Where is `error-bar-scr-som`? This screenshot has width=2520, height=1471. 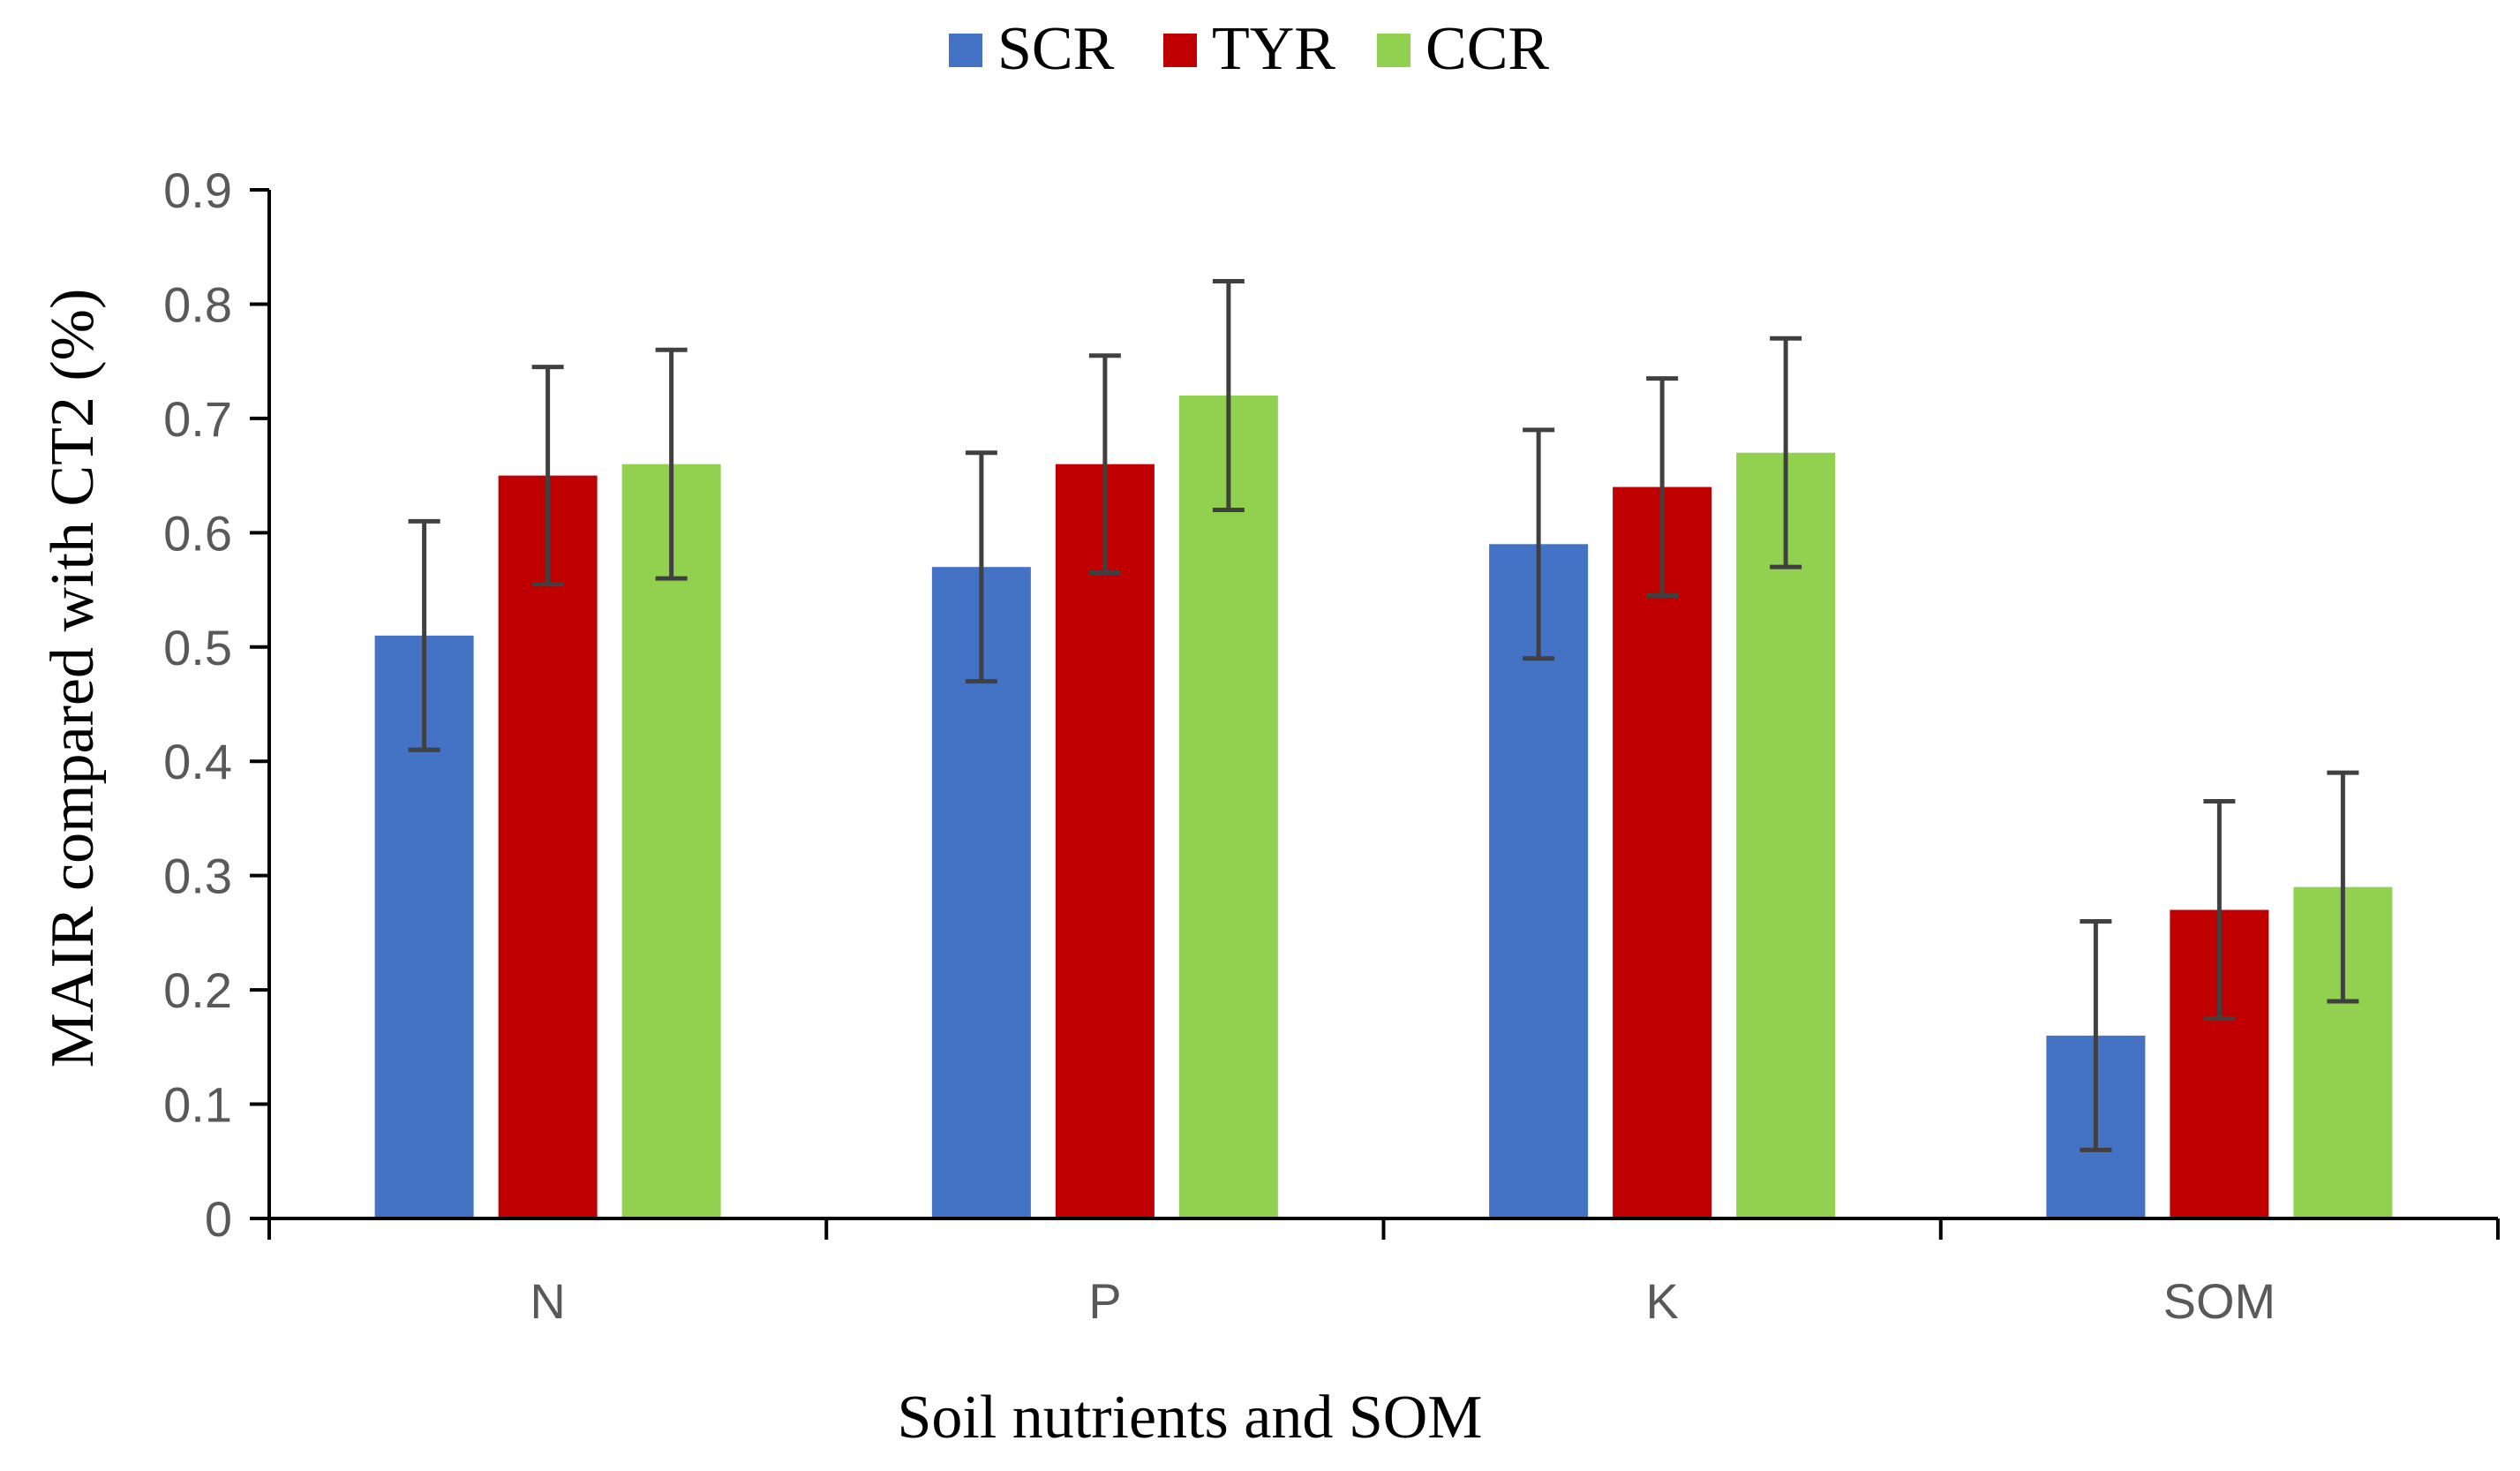 error-bar-scr-som is located at coordinates (2096, 1035).